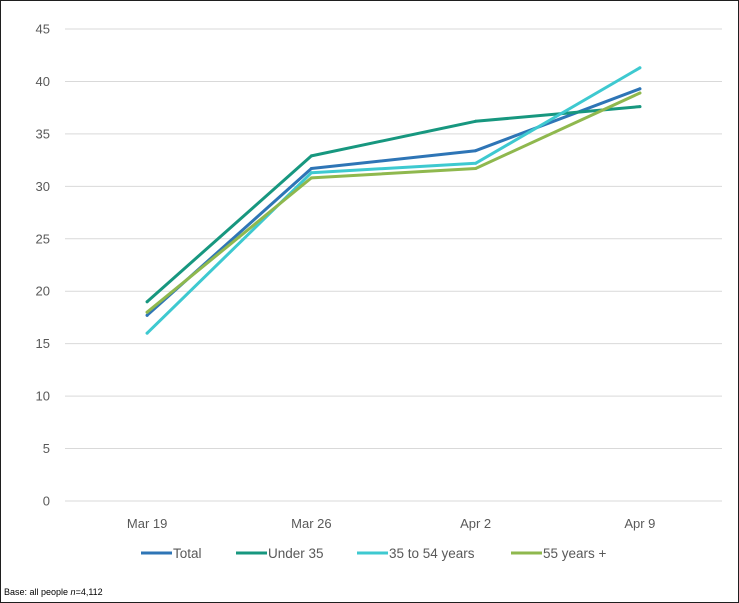 This screenshot has height=603, width=739. I want to click on y-tick-label: 45, so click(43, 29).